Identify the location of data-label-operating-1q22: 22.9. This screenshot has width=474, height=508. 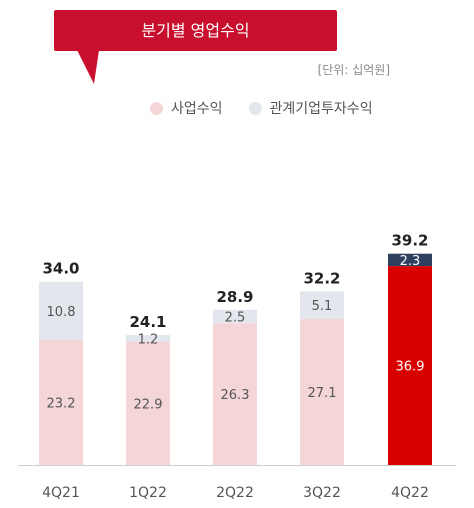
(148, 404).